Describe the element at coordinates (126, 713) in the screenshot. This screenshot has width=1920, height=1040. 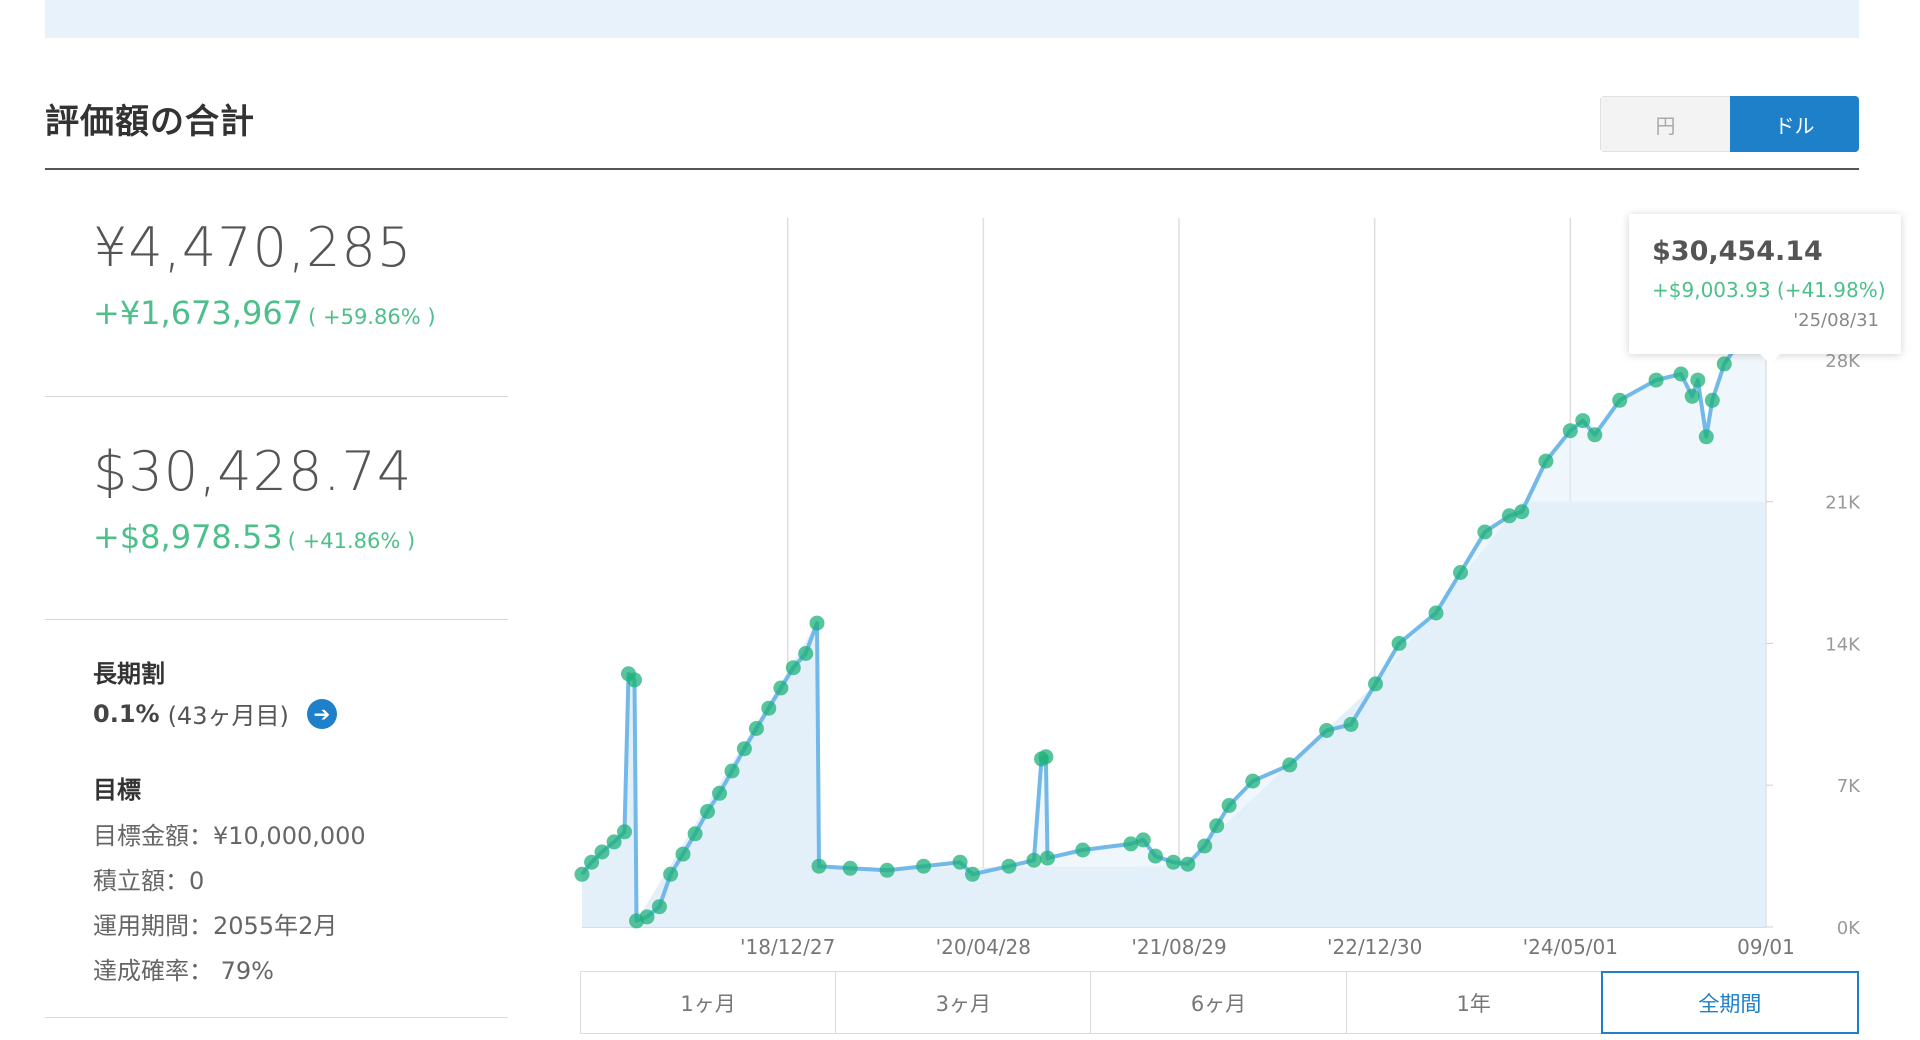
I see `long-term-rate: 0.1%` at that location.